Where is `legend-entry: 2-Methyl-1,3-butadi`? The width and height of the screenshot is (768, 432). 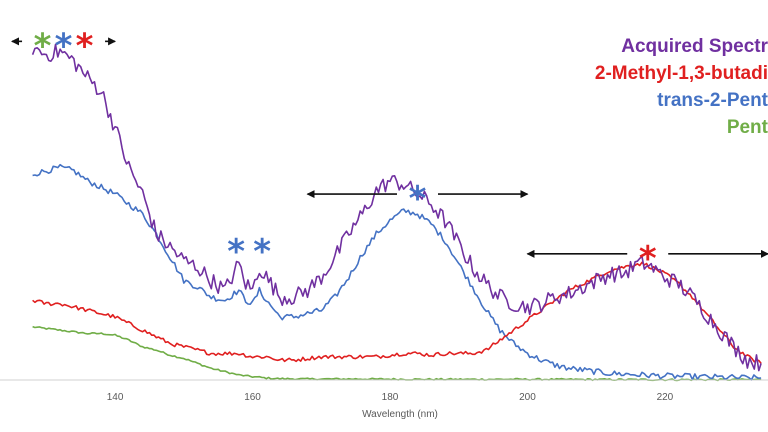 legend-entry: 2-Methyl-1,3-butadi is located at coordinates (681, 73).